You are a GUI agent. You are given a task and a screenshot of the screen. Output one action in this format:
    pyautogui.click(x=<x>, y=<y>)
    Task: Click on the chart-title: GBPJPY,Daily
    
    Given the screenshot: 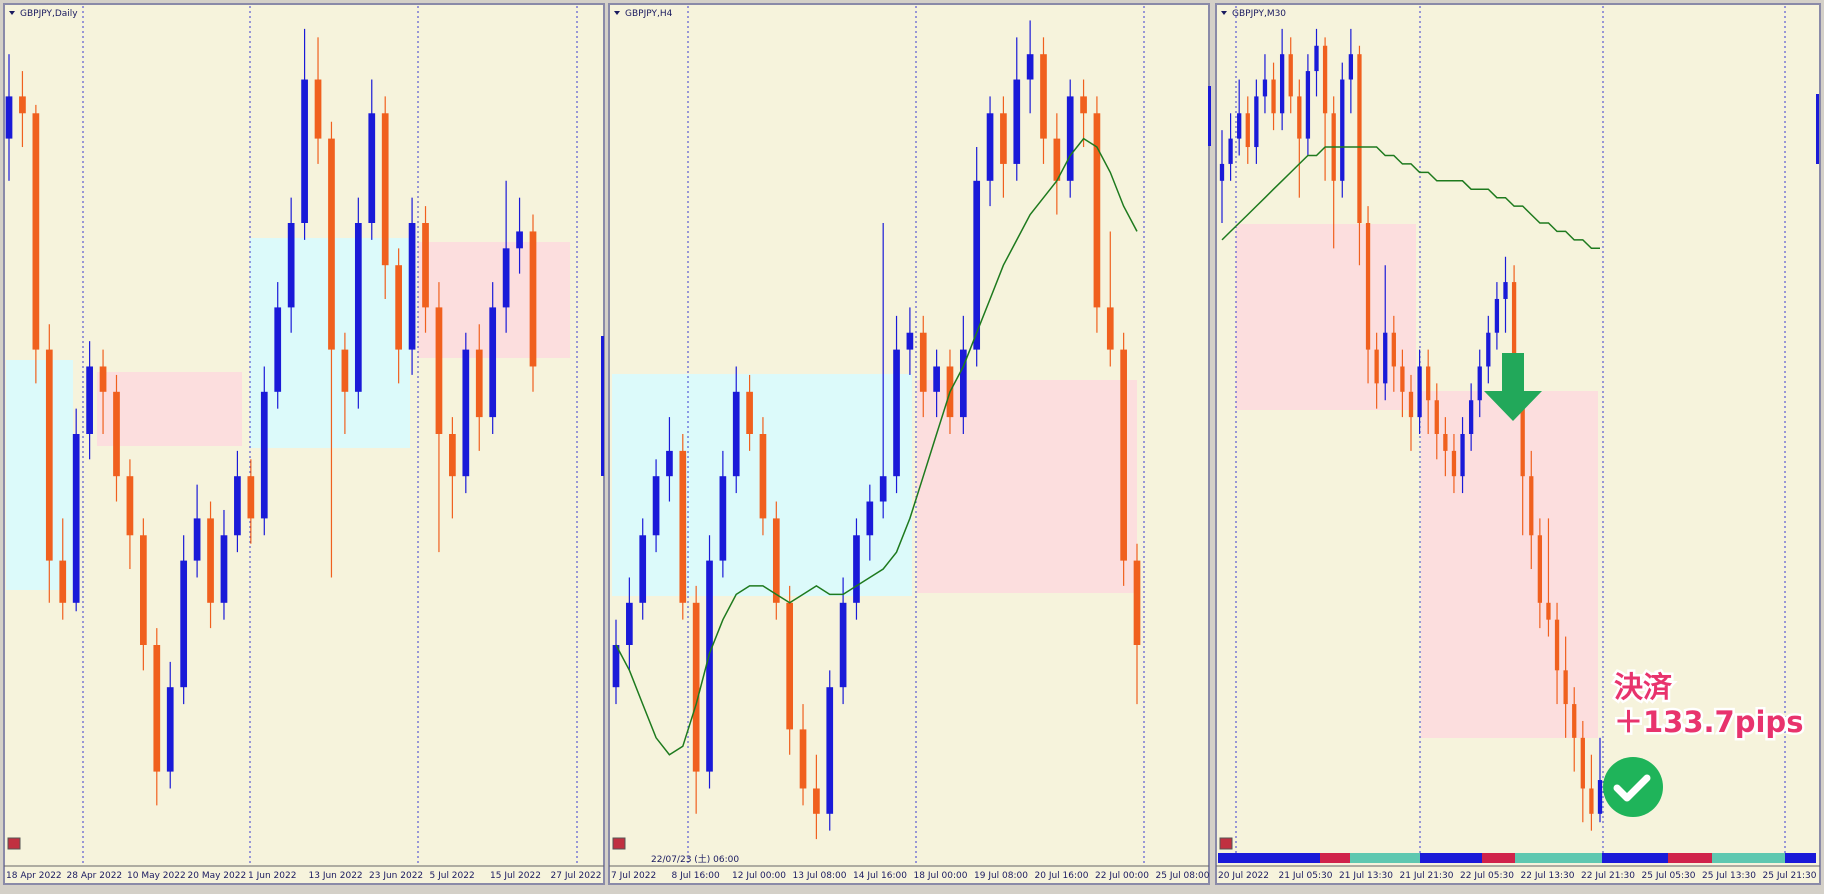 What is the action you would take?
    pyautogui.click(x=49, y=14)
    